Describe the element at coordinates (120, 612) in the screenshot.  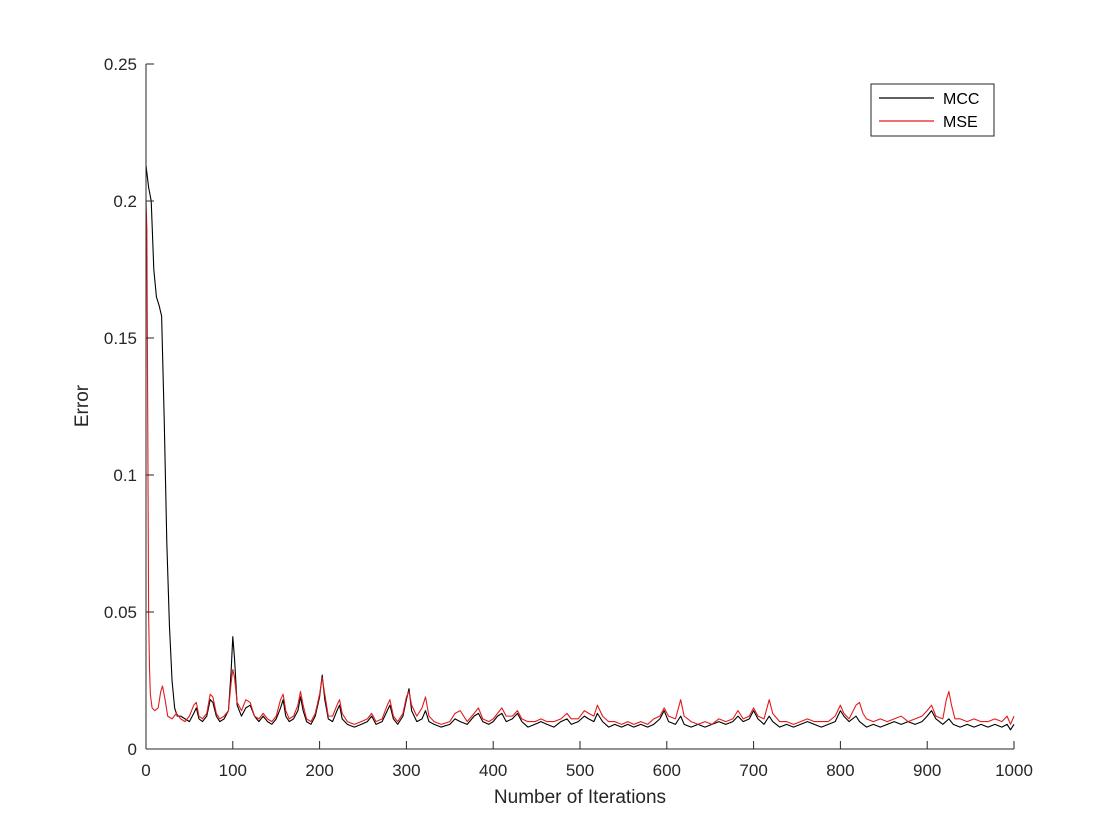
I see `y-tick-label: 0.05` at that location.